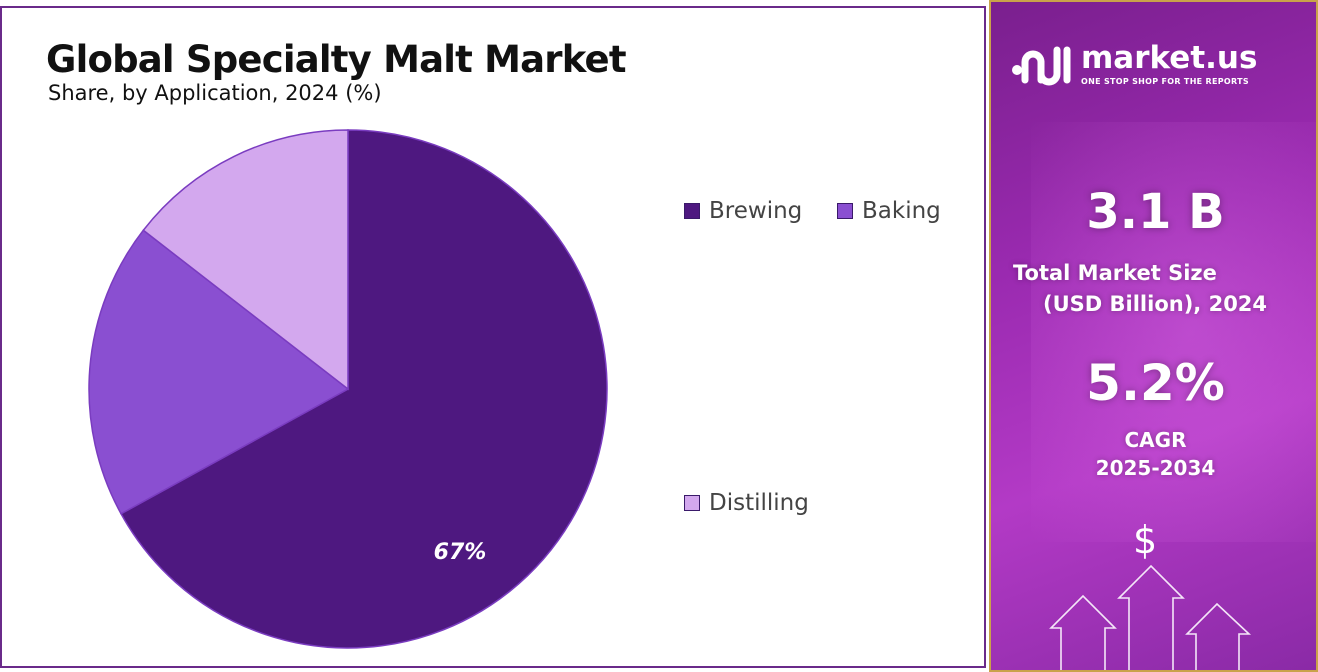 This screenshot has height=672, width=1318. Describe the element at coordinates (1115, 273) in the screenshot. I see `market-size-label-line1: Total Market Size` at that location.